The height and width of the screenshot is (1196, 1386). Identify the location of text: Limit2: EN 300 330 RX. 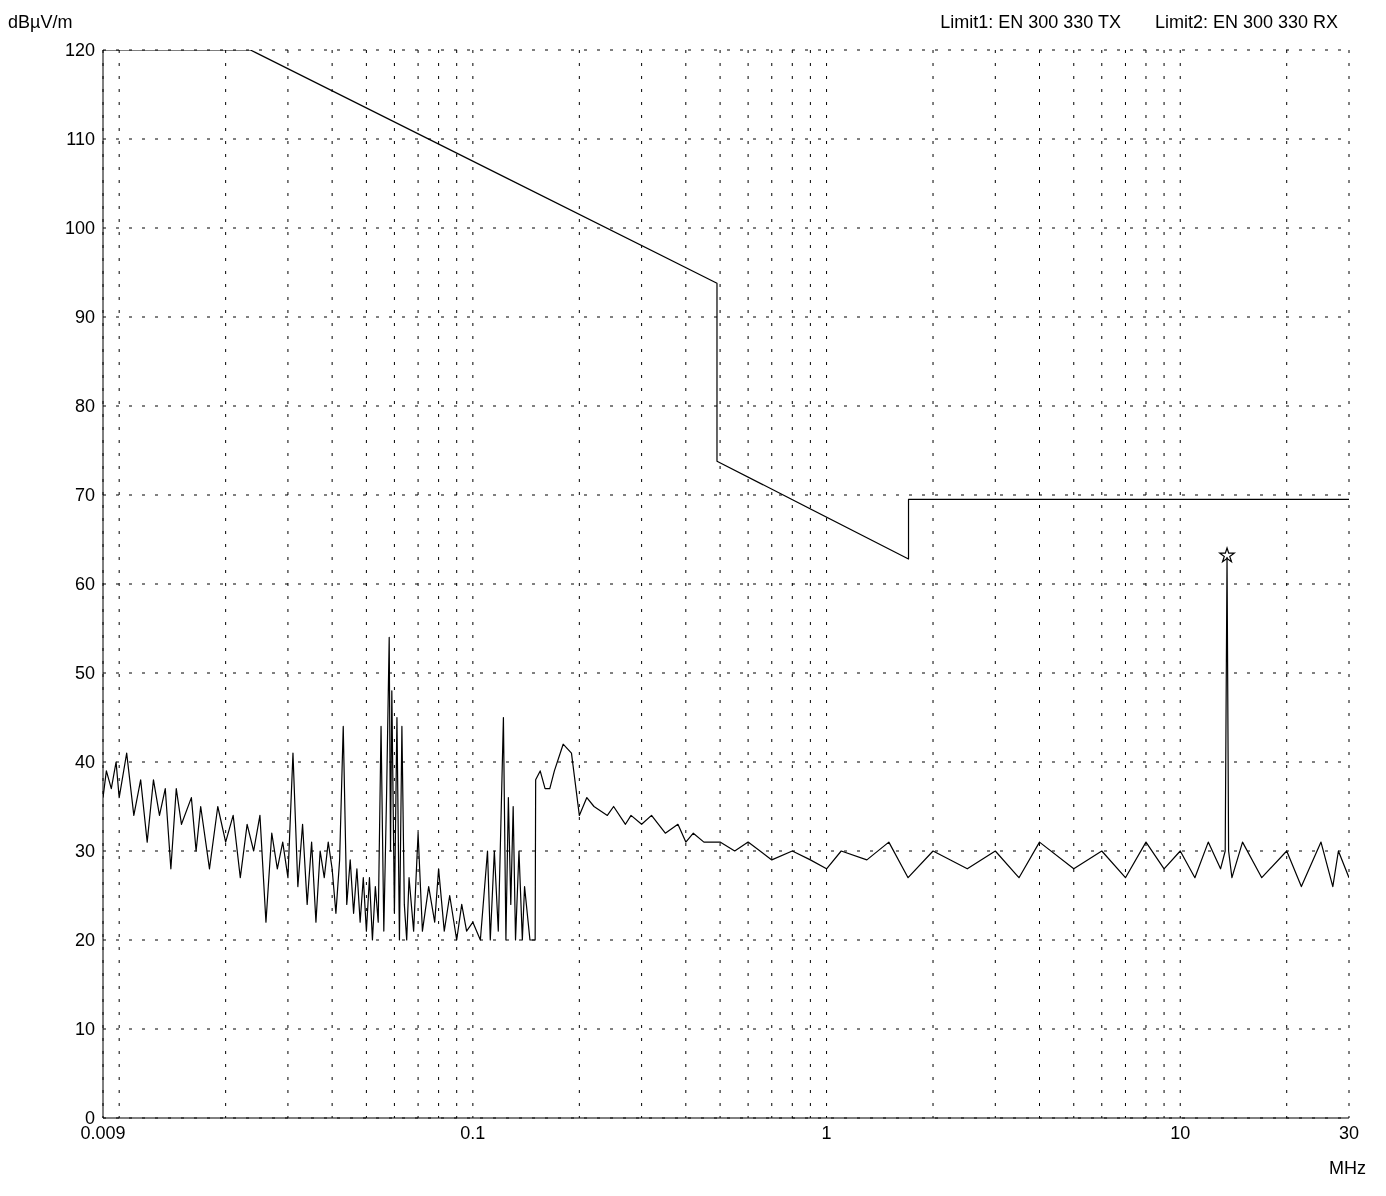
(1246, 22).